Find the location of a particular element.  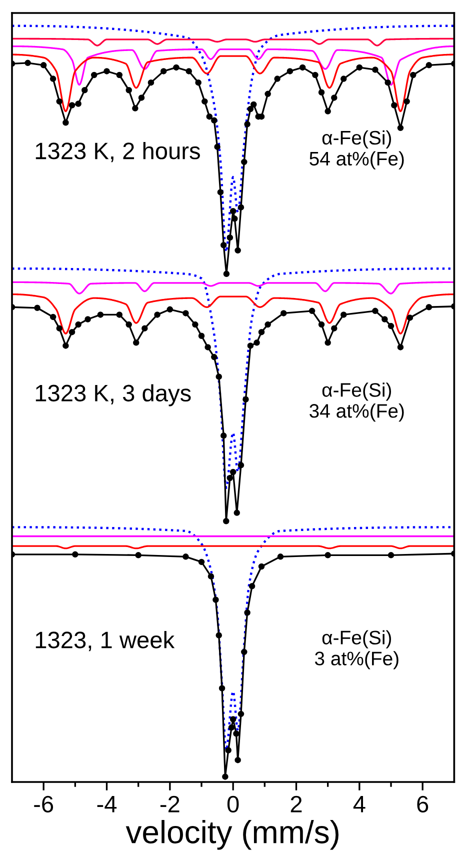

x-tick-label: -4 is located at coordinates (107, 804).